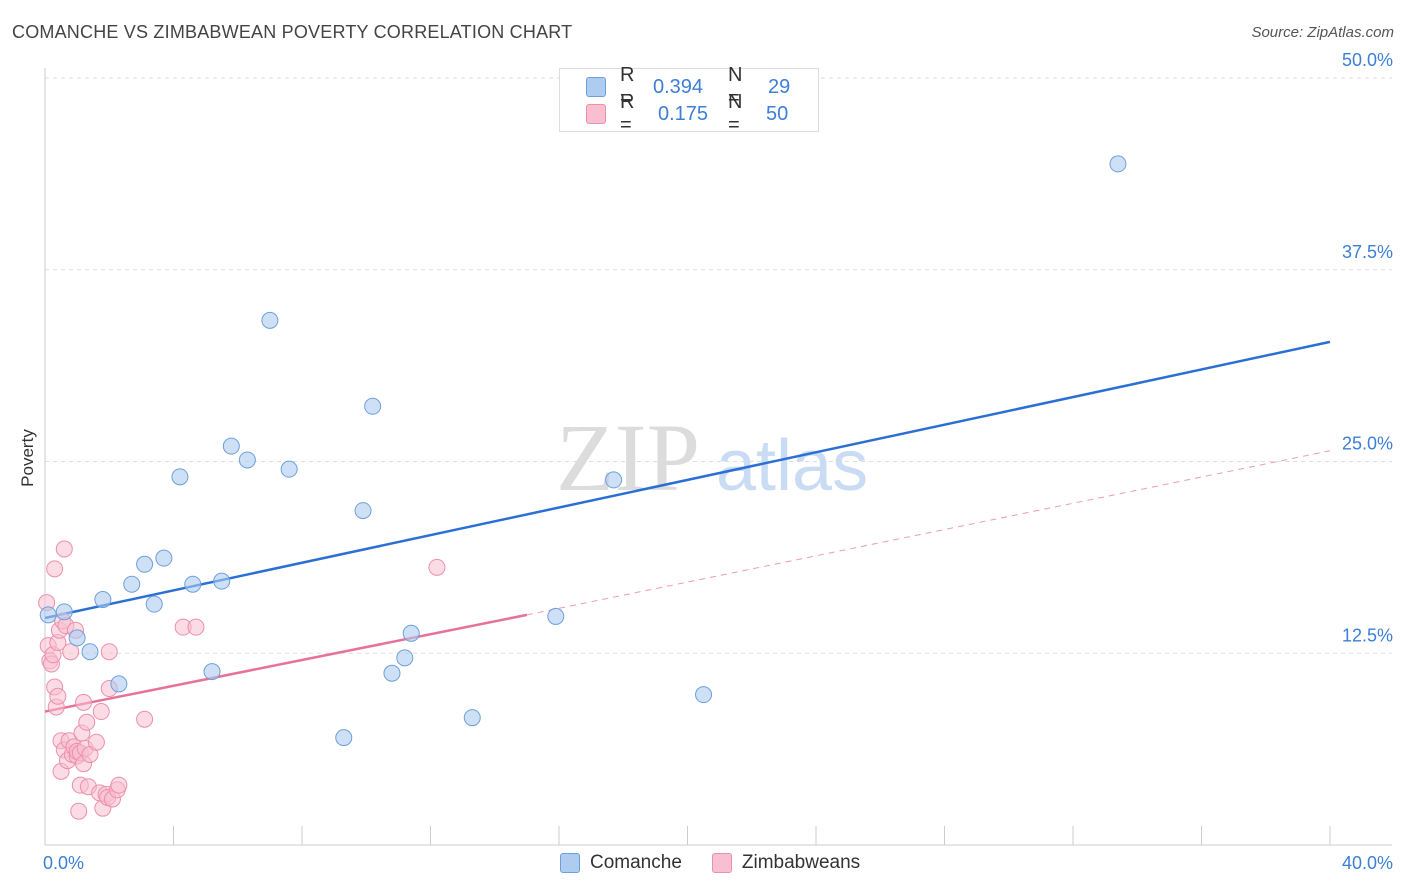 Image resolution: width=1406 pixels, height=892 pixels. I want to click on series-legend: Comanche Zimbabweans, so click(725, 863).